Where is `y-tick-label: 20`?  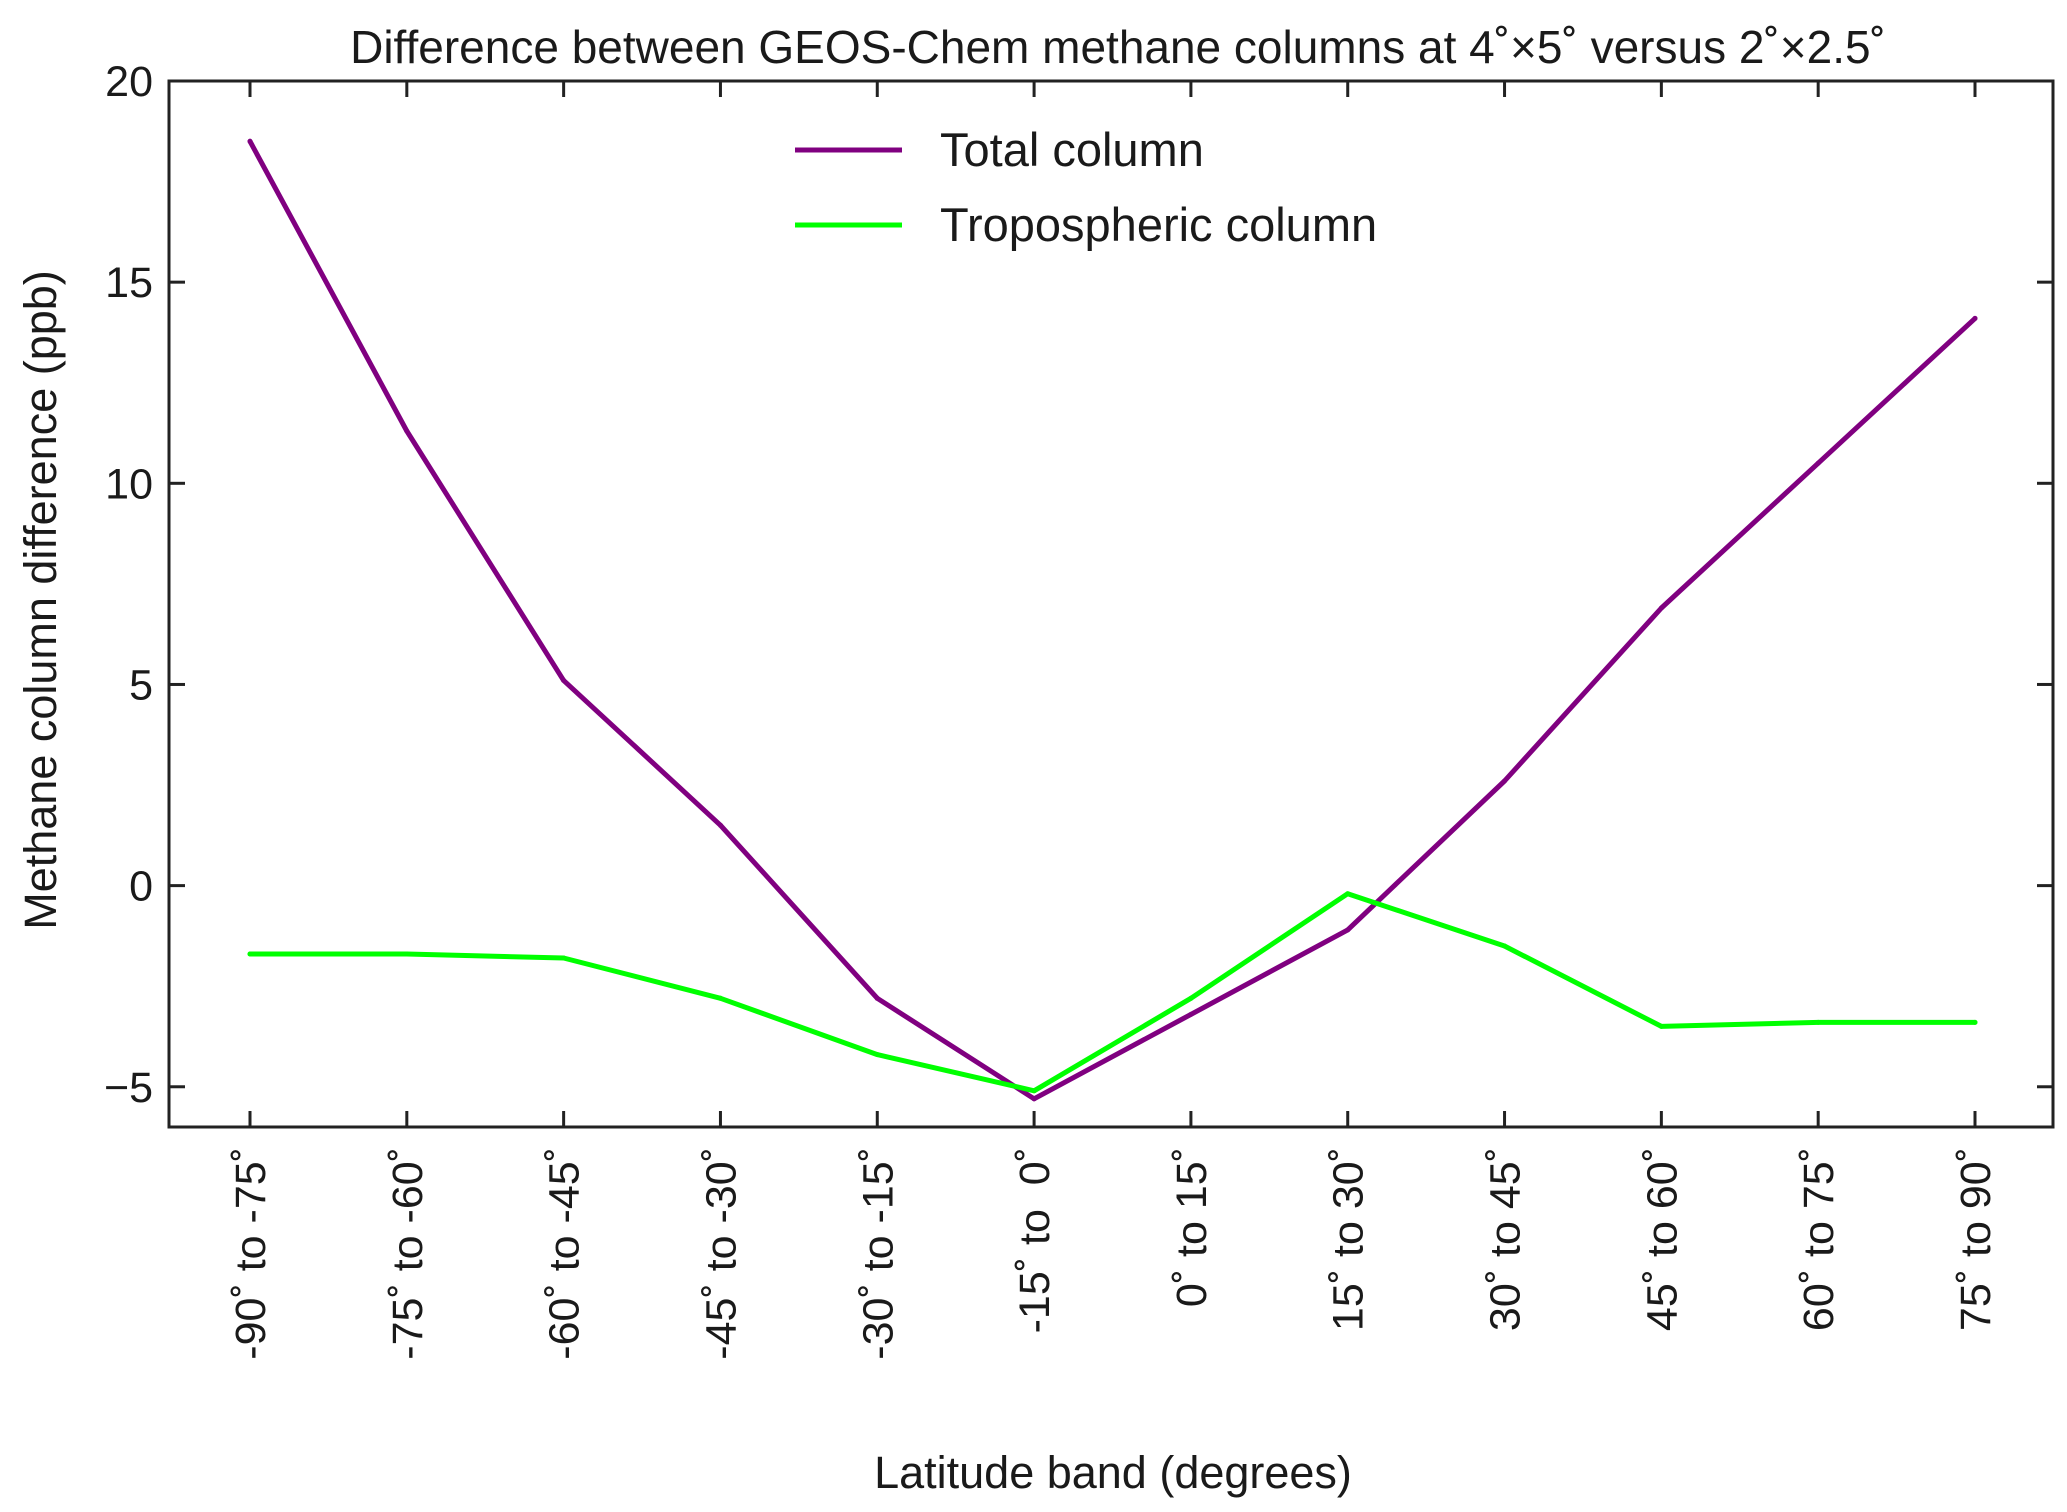
y-tick-label: 20 is located at coordinates (129, 82).